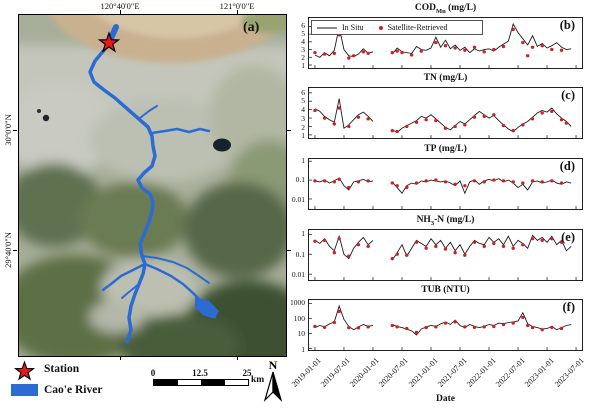  Describe the element at coordinates (200, 373) in the screenshot. I see `scalebar-mid: 12.5` at that location.